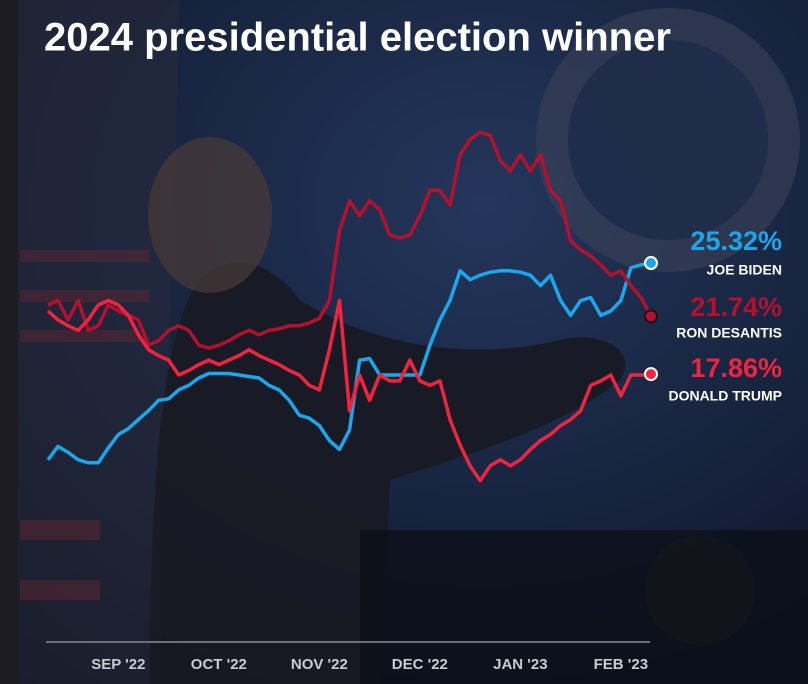 The width and height of the screenshot is (808, 684). I want to click on legend-label: RON DESANTIS, so click(729, 333).